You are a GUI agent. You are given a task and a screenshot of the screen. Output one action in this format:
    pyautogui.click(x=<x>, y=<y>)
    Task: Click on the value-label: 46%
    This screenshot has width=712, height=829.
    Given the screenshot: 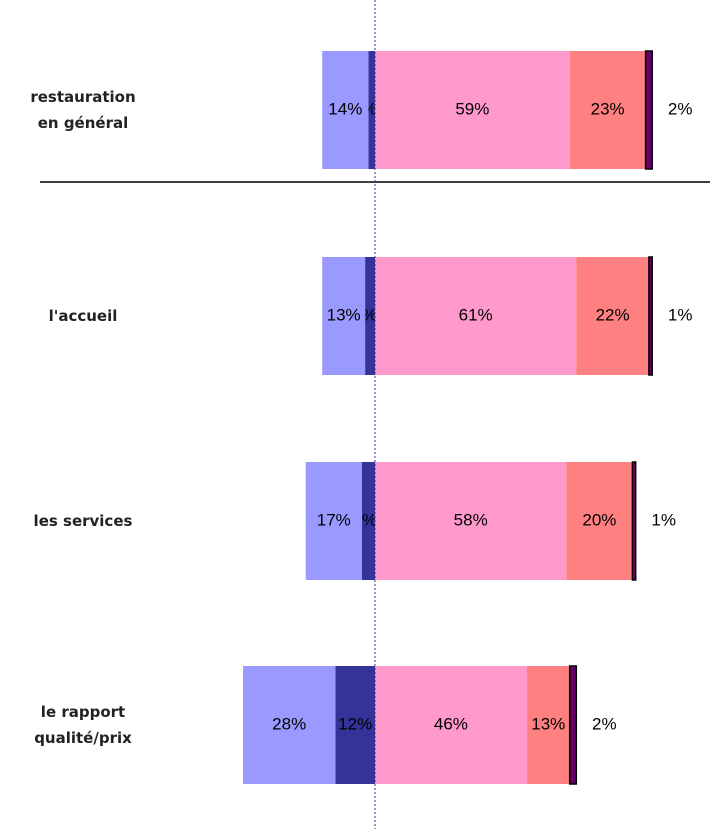 What is the action you would take?
    pyautogui.click(x=451, y=723)
    